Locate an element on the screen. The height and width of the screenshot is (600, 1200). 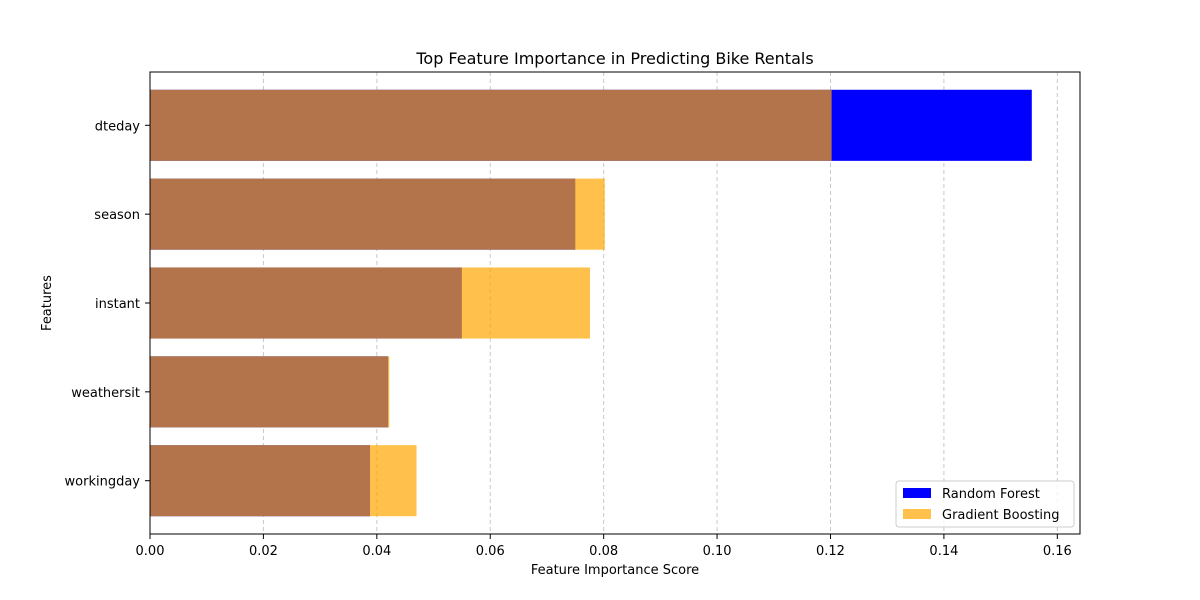
legend: Random Forest Gradient Boosting is located at coordinates (985, 504).